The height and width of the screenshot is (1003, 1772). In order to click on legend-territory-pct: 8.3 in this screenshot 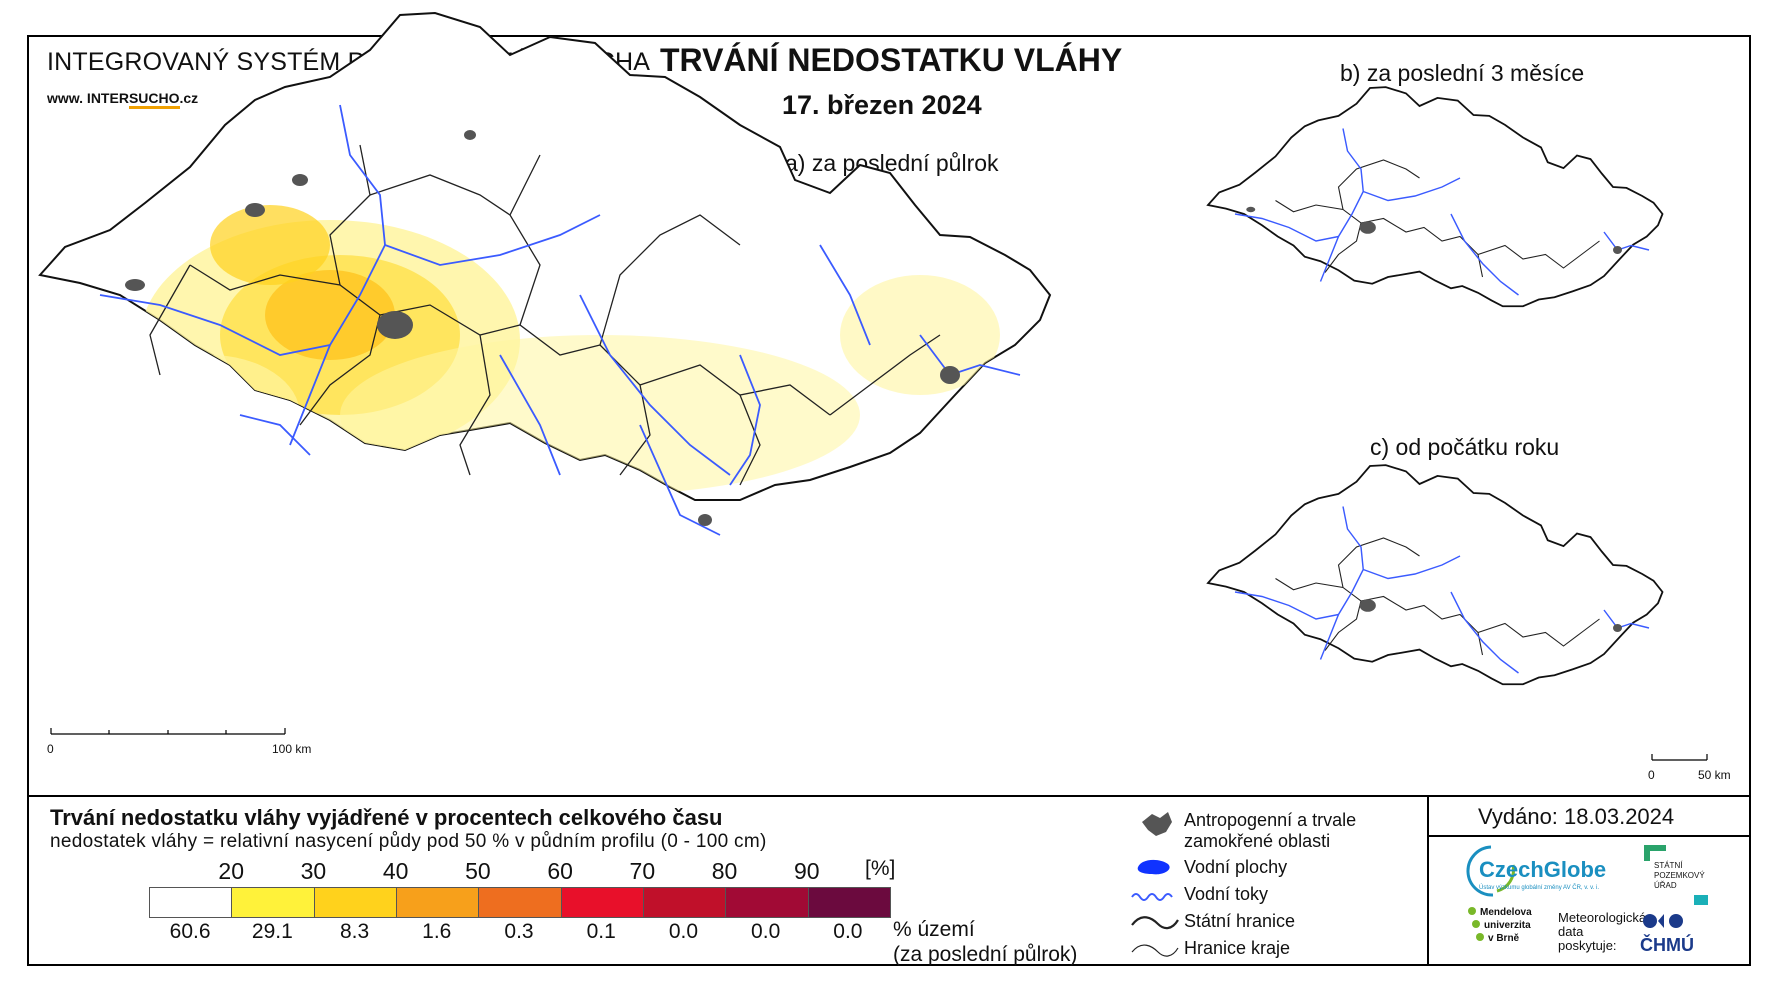, I will do `click(354, 931)`.